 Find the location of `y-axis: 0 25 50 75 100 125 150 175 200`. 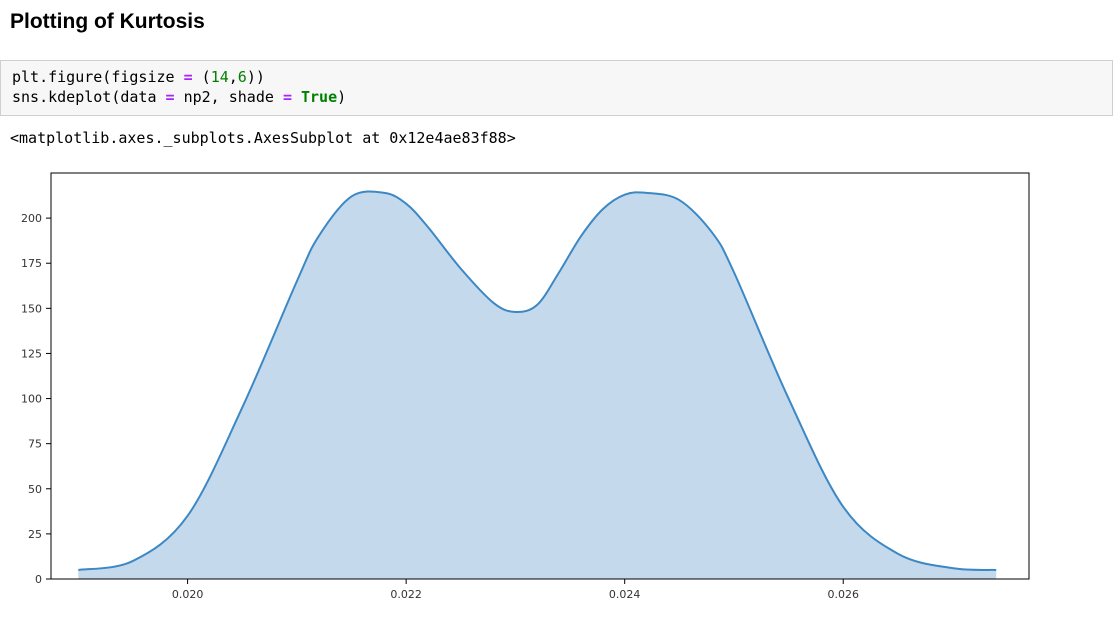

y-axis: 0 25 50 75 100 125 150 175 200 is located at coordinates (36, 399).